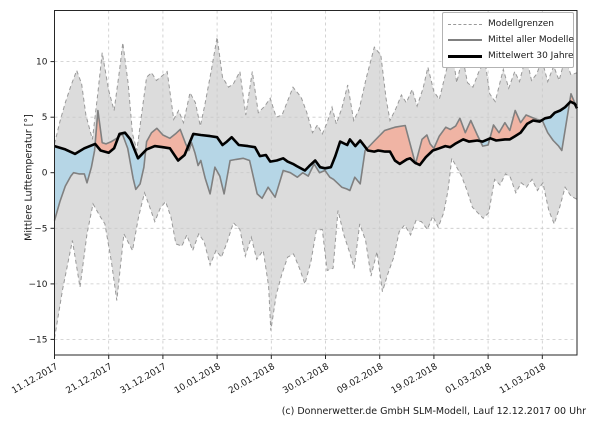  Describe the element at coordinates (521, 24) in the screenshot. I see `legend-label: Modellgrenzen` at that location.